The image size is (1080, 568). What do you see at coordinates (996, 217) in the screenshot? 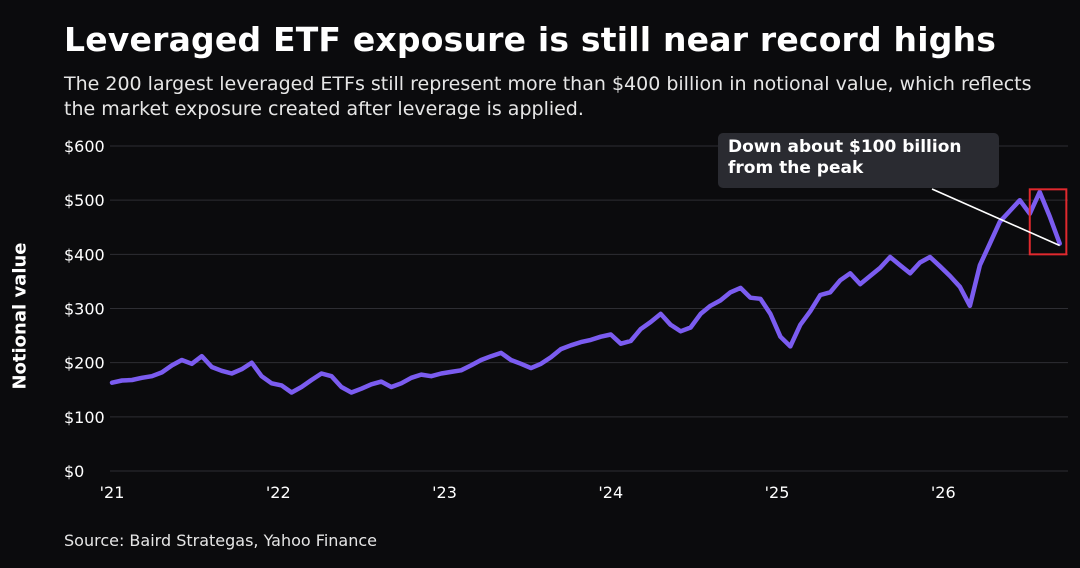
I see `annotation-pointer` at bounding box center [996, 217].